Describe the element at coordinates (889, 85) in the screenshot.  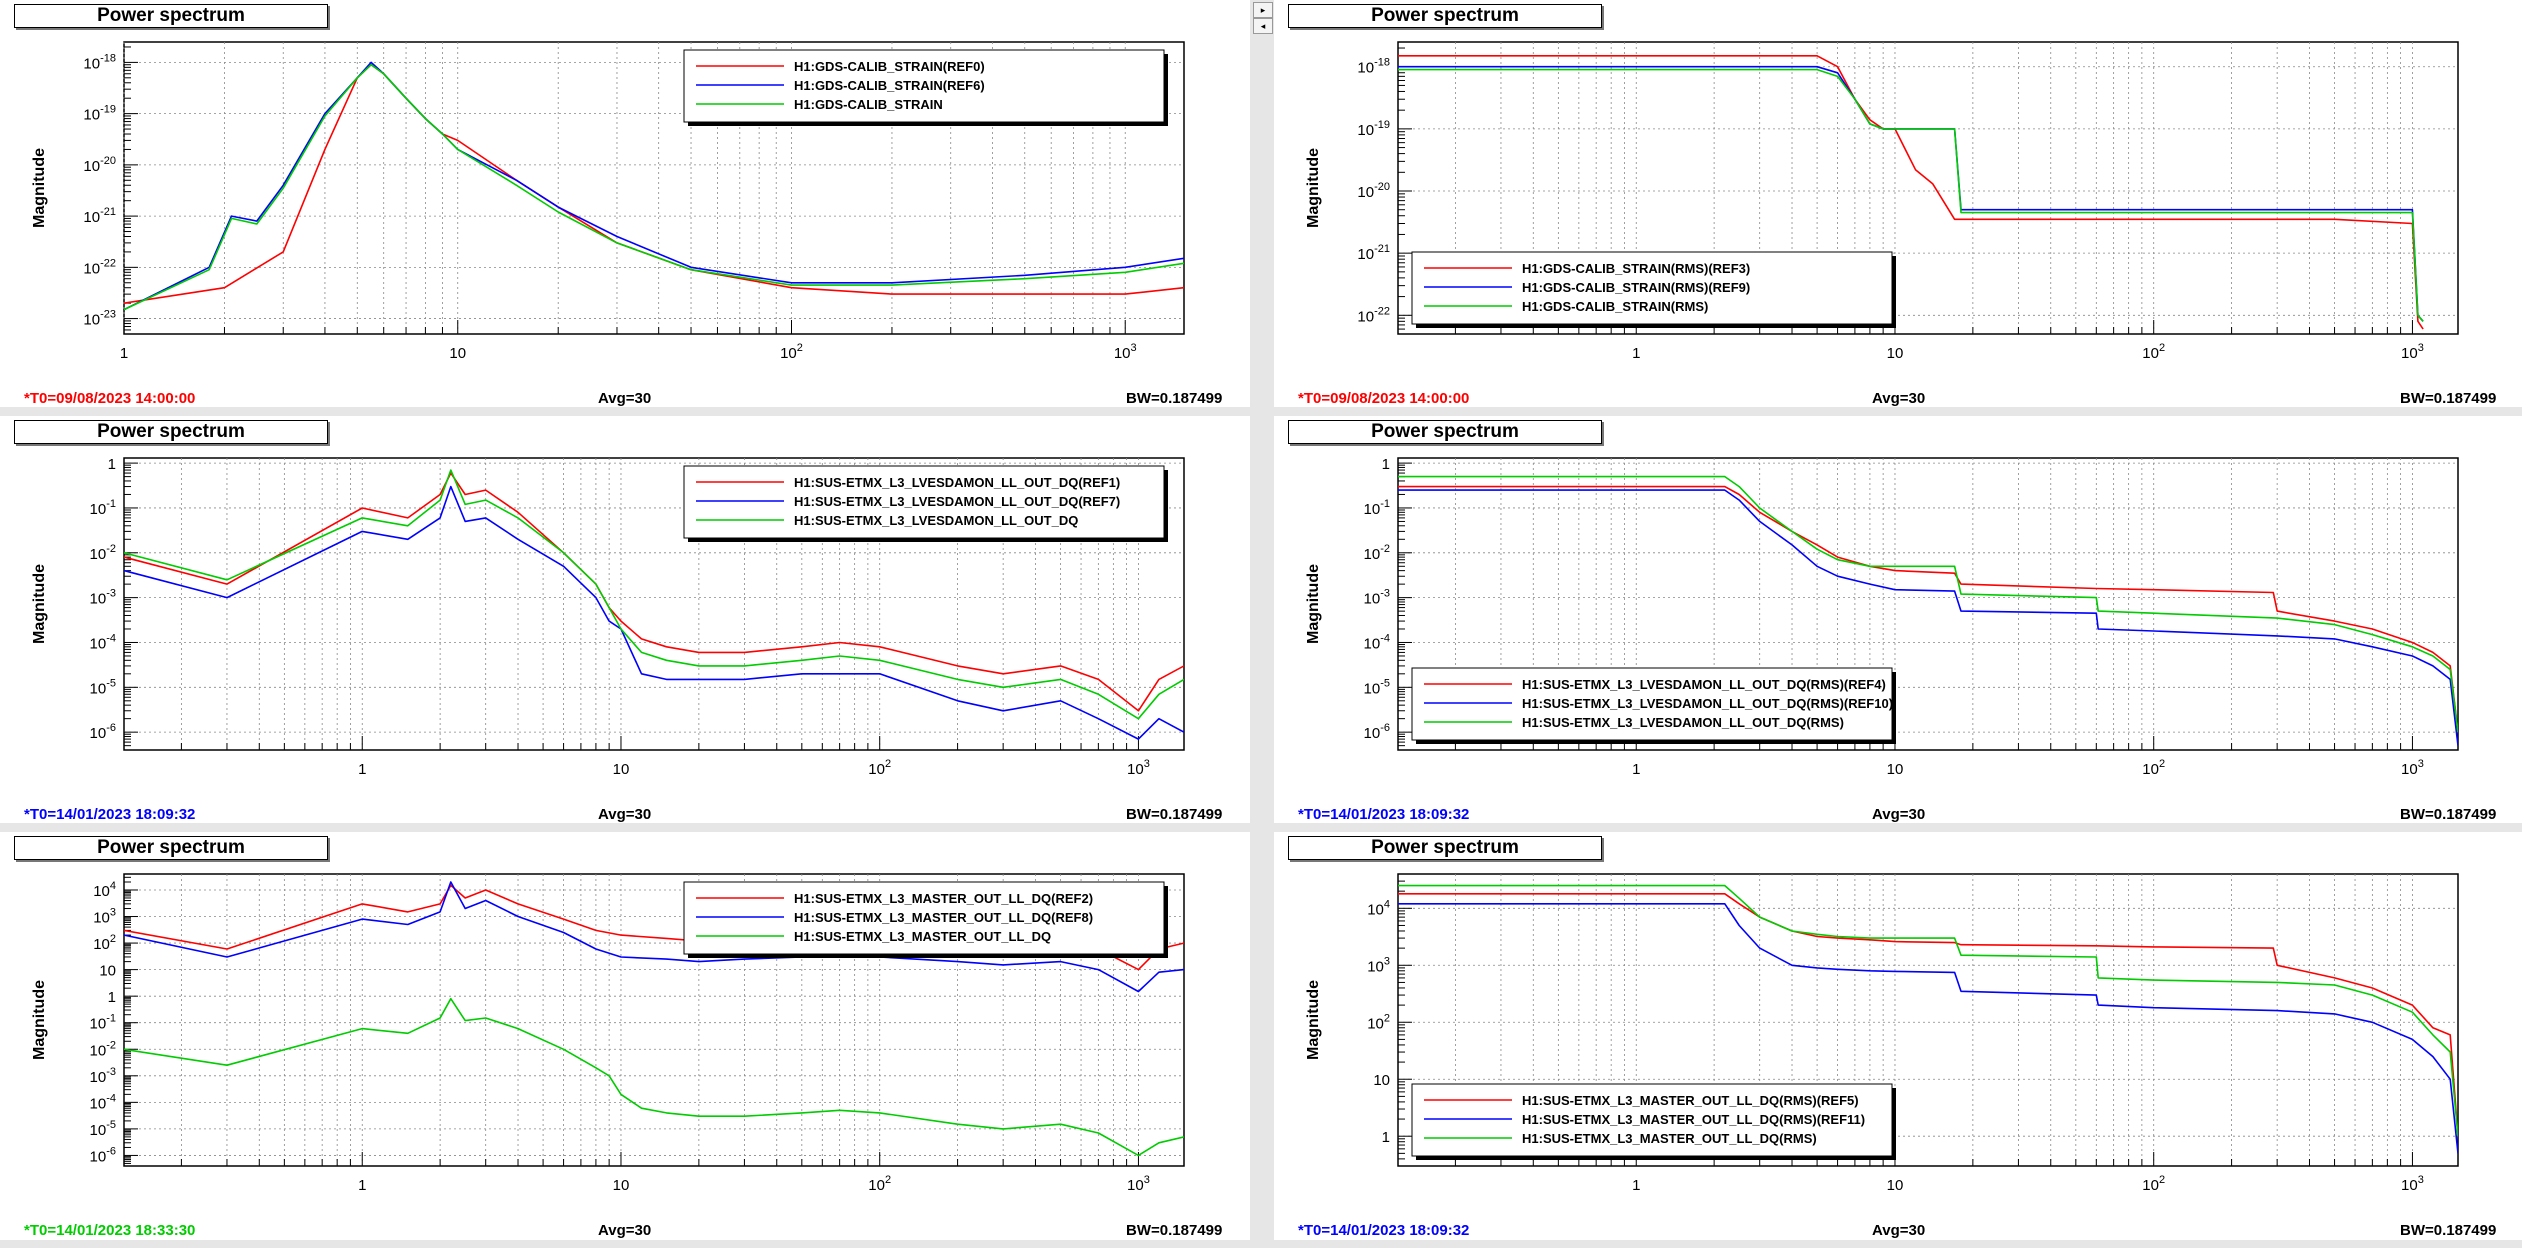
I see `legend-entry: H1:GDS-CALIB_STRAIN(REF6)` at that location.